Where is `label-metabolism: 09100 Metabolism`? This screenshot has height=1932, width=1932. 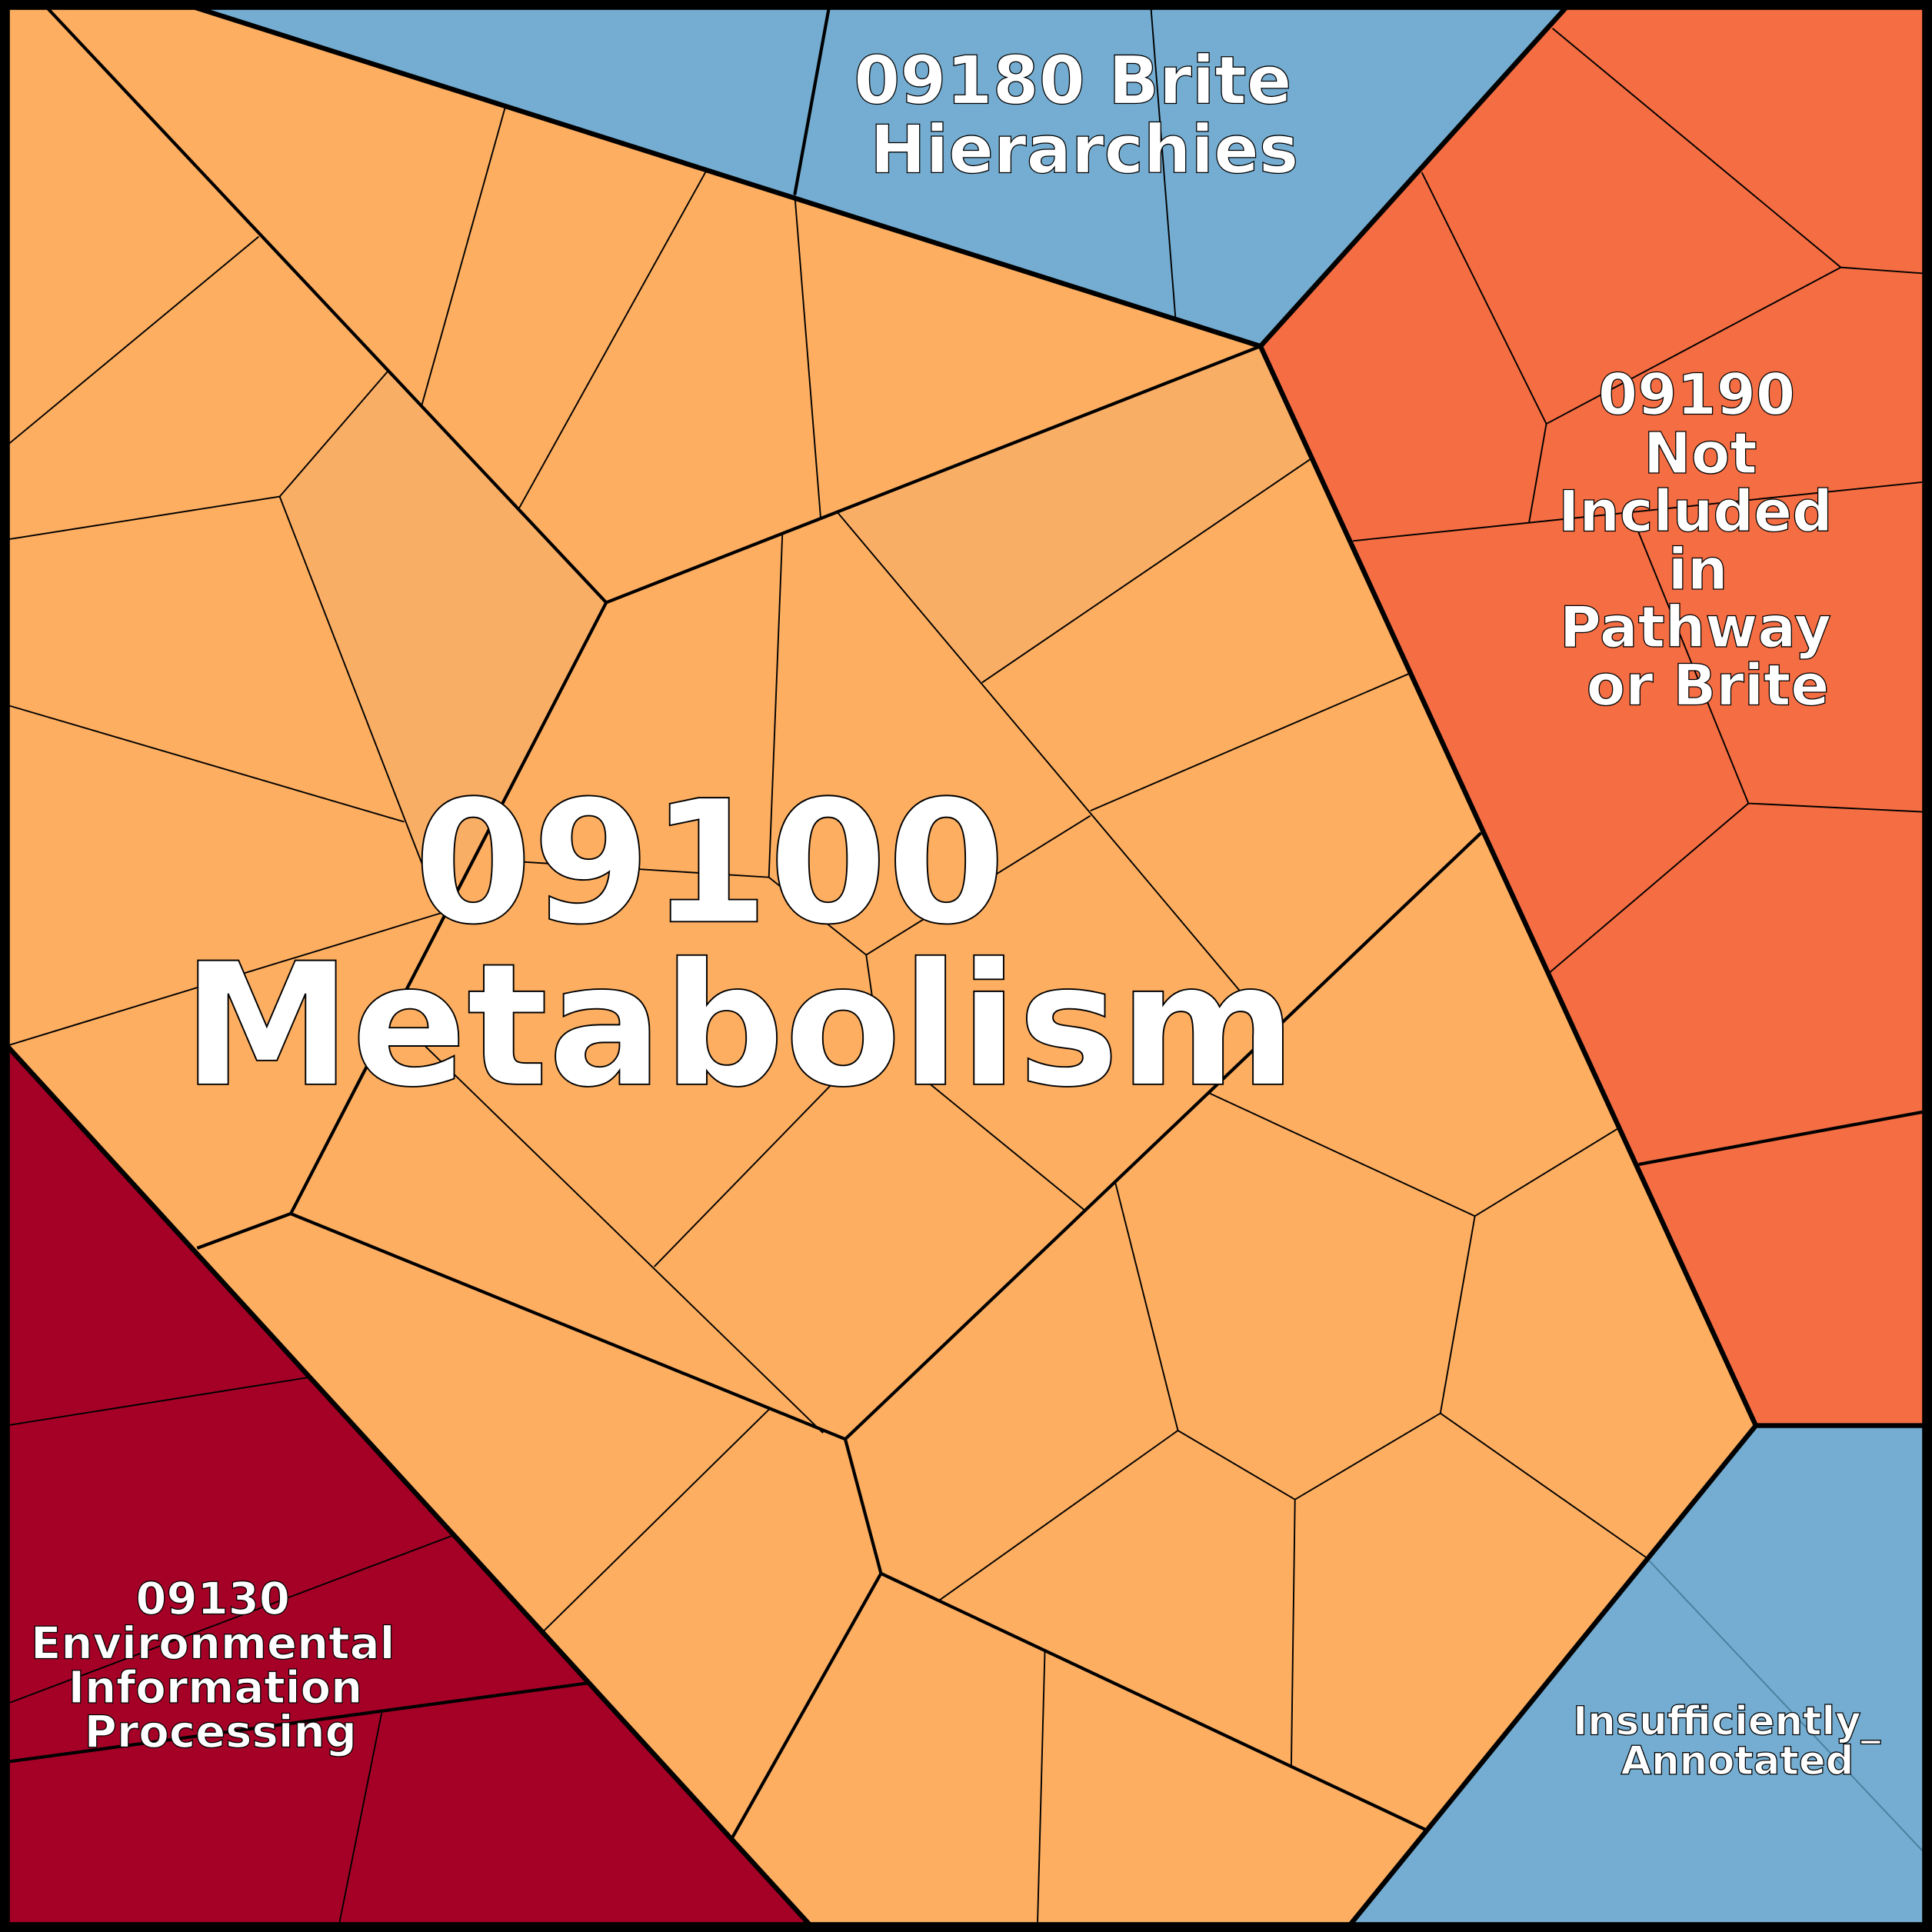
label-metabolism: 09100 Metabolism is located at coordinates (739, 944).